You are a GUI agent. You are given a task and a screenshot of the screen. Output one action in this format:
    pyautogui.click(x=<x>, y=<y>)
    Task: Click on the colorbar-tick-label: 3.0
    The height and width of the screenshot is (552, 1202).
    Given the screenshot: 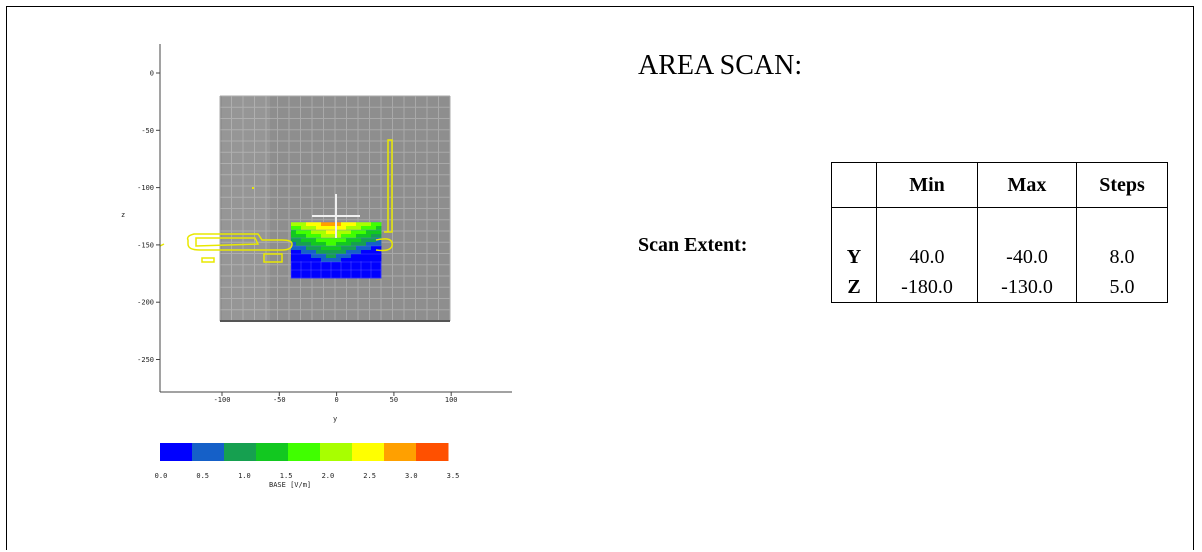 What is the action you would take?
    pyautogui.click(x=411, y=476)
    